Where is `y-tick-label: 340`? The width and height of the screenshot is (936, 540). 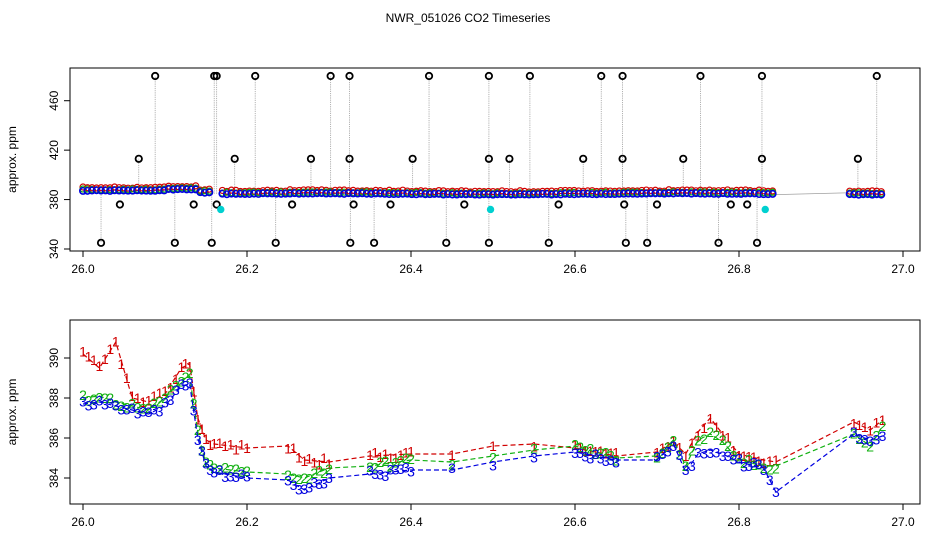
y-tick-label: 340 is located at coordinates (54, 249).